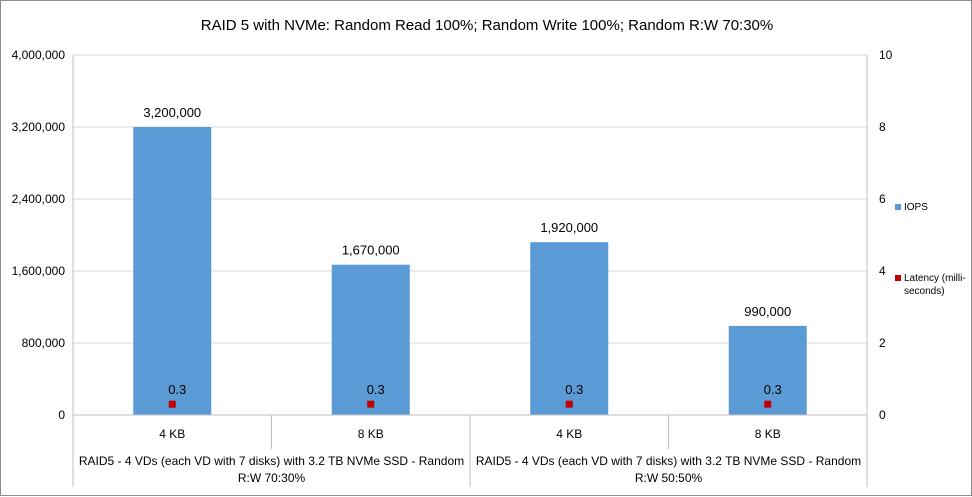  Describe the element at coordinates (767, 311) in the screenshot. I see `iops-data-label: 990,000` at that location.